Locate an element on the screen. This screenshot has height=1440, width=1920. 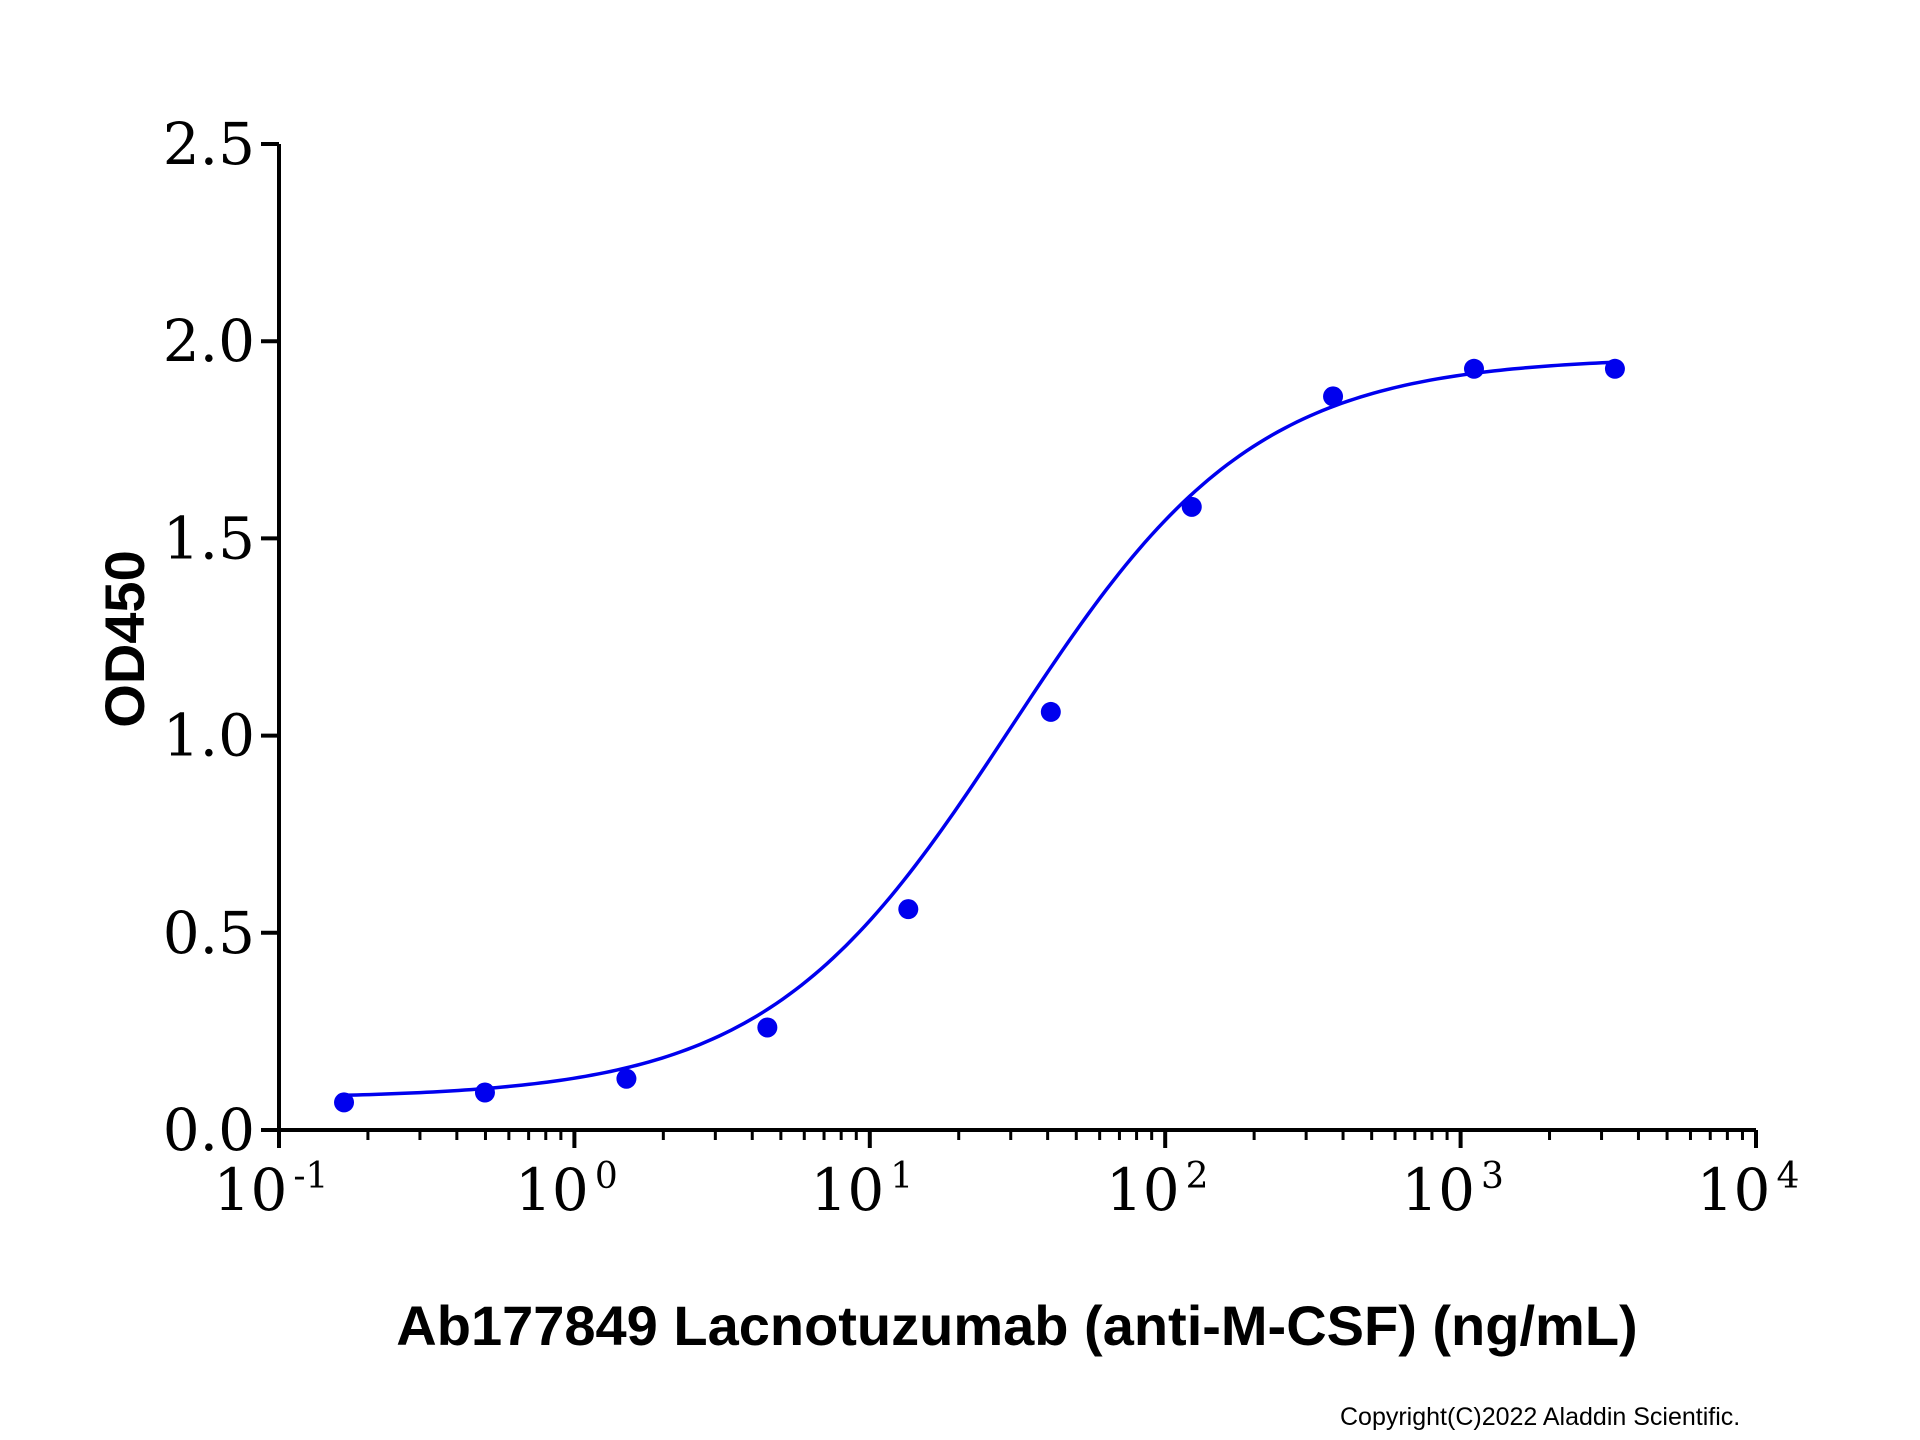
y-tick-label: 1.5 is located at coordinates (209, 538).